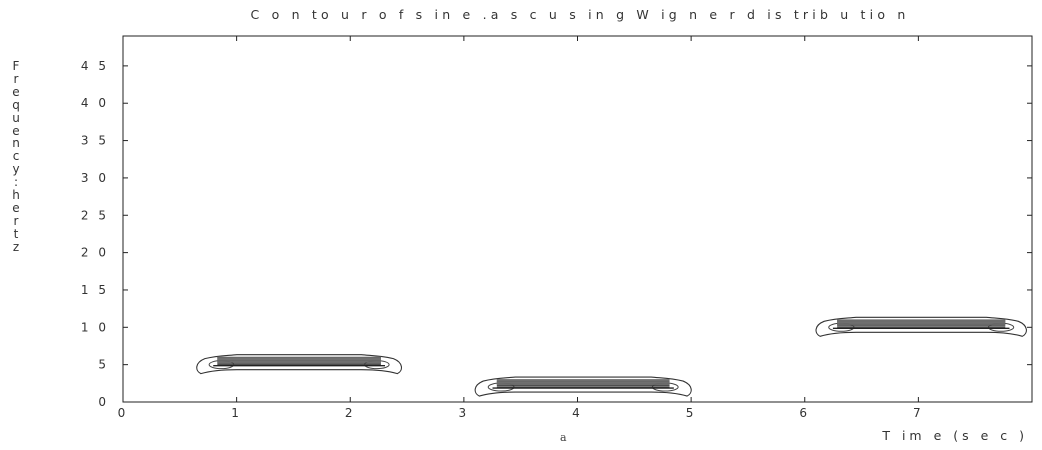 The height and width of the screenshot is (450, 1042). I want to click on y-axis-label-char: F, so click(16, 66).